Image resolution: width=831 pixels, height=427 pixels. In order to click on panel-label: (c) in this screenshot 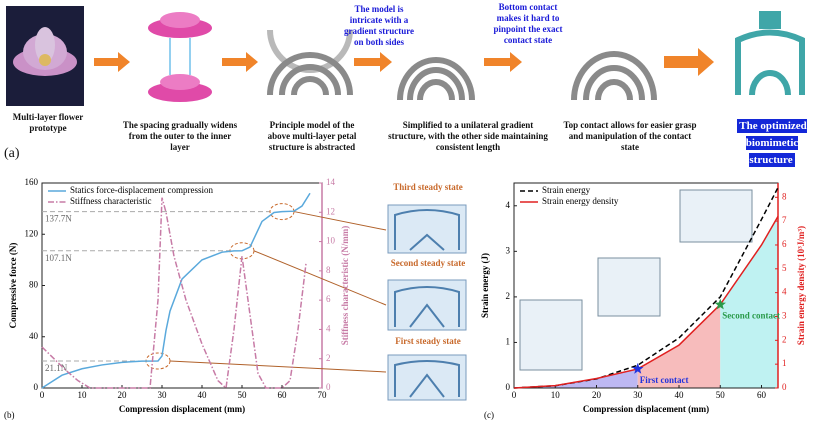, I will do `click(489, 415)`.